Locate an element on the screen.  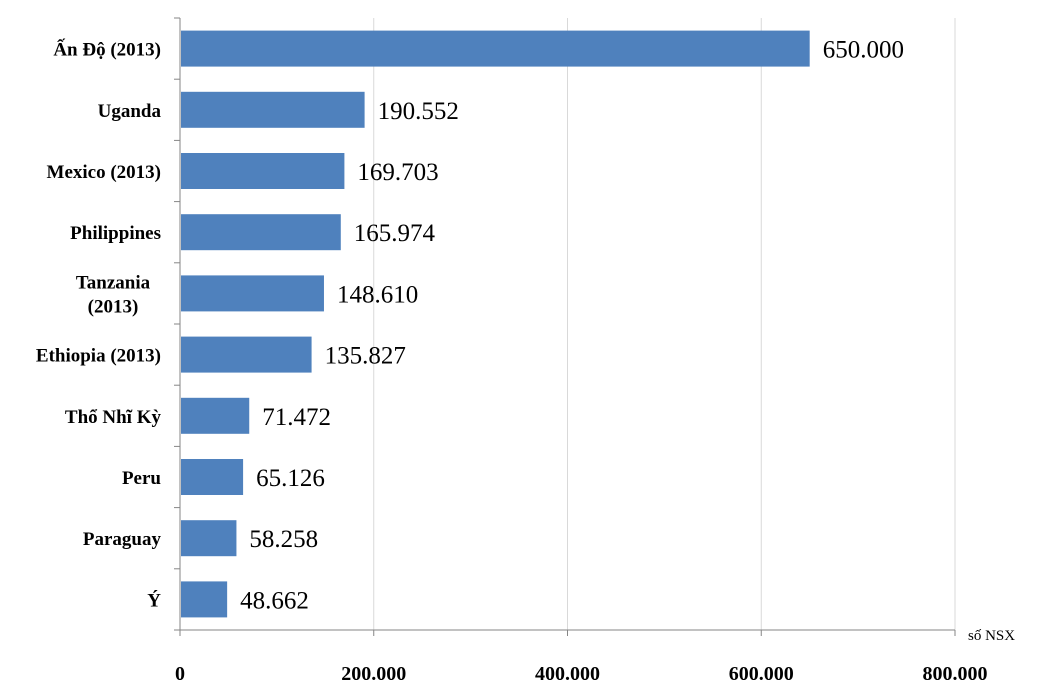
category-label: Paraguay is located at coordinates (122, 539).